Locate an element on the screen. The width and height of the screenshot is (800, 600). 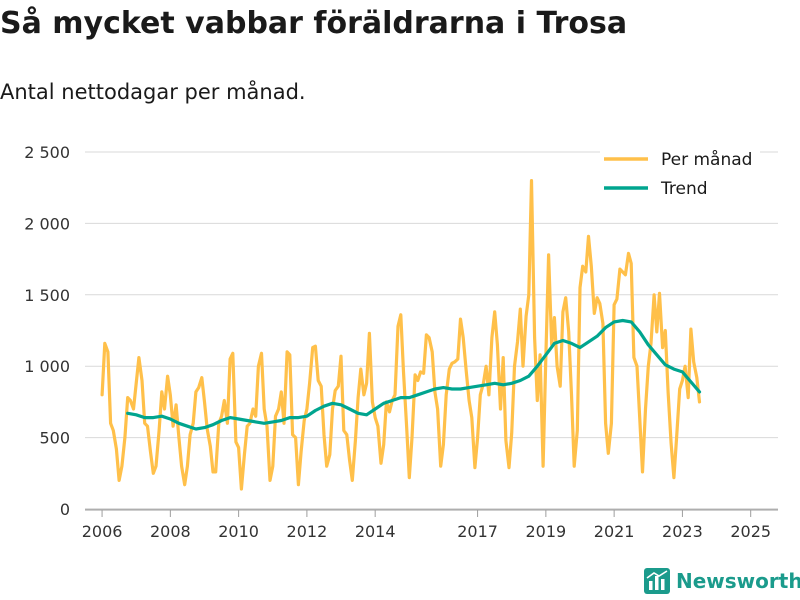
x-tick-label: 2006 is located at coordinates (102, 531).